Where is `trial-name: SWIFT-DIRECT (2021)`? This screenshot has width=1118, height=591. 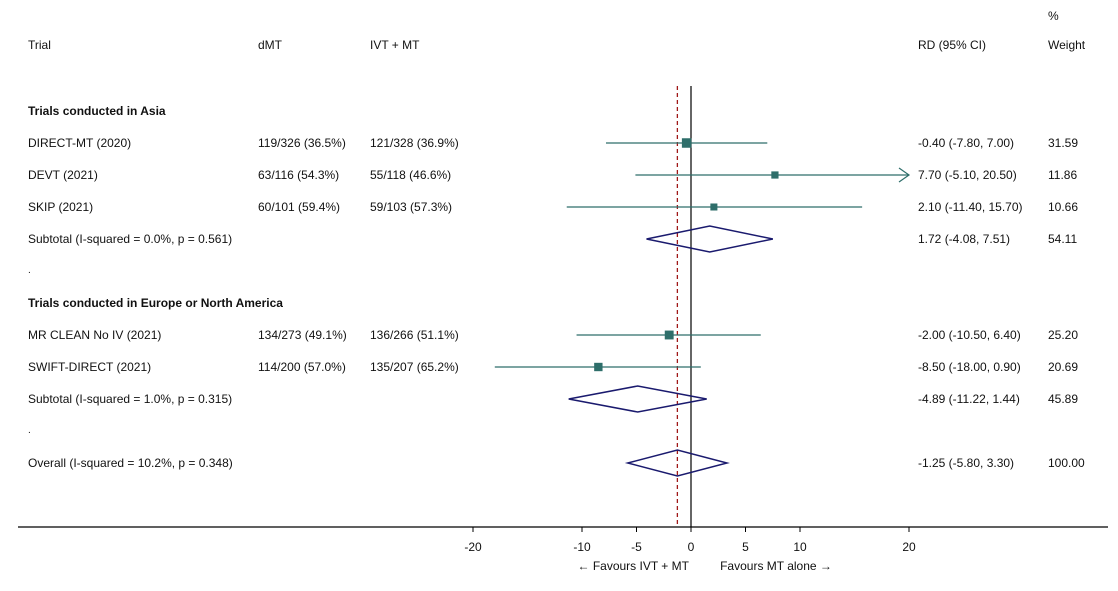
trial-name: SWIFT-DIRECT (2021) is located at coordinates (90, 367).